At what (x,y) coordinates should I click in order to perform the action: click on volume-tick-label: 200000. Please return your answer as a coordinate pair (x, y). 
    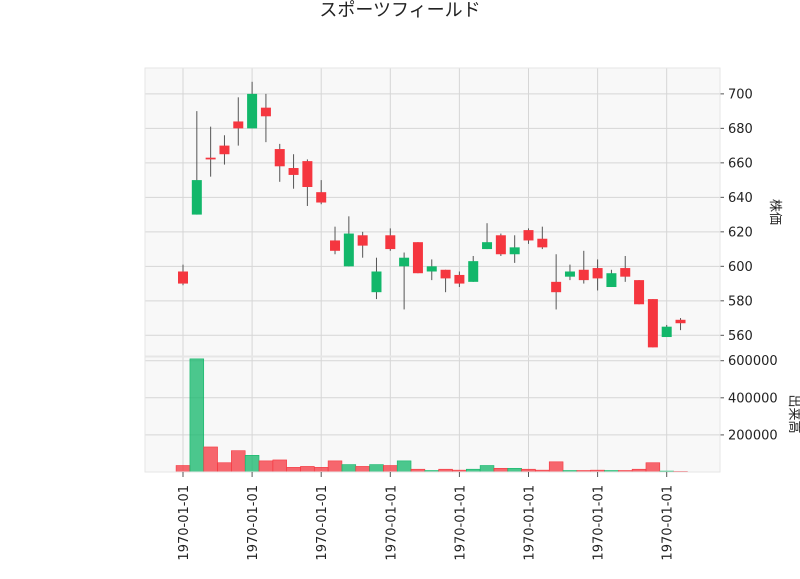
    Looking at the image, I should click on (753, 435).